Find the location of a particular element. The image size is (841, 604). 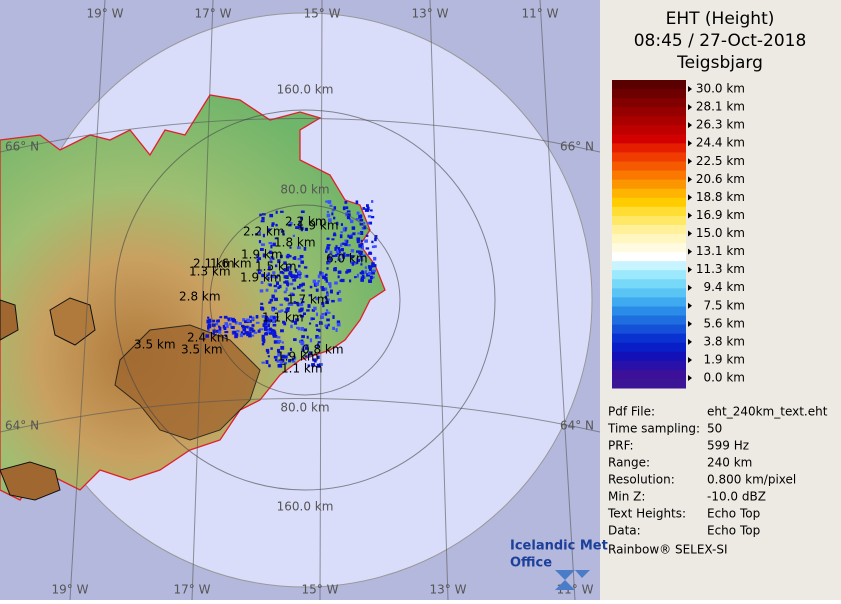

colorbar-label: 3.8 km is located at coordinates (724, 341).